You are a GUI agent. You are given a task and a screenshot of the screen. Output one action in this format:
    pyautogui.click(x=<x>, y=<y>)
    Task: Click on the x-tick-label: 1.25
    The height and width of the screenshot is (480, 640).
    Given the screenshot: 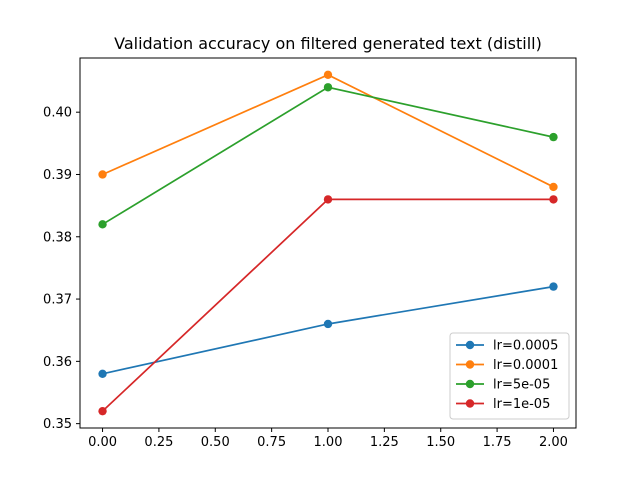 What is the action you would take?
    pyautogui.click(x=384, y=442)
    